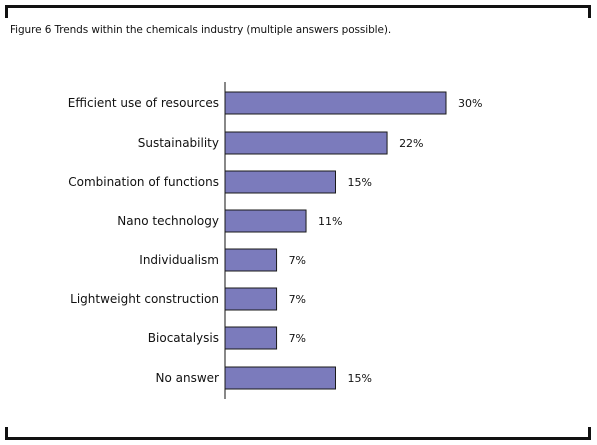 This screenshot has width=597, height=445. I want to click on category-label: Efficient use of resources, so click(143, 103).